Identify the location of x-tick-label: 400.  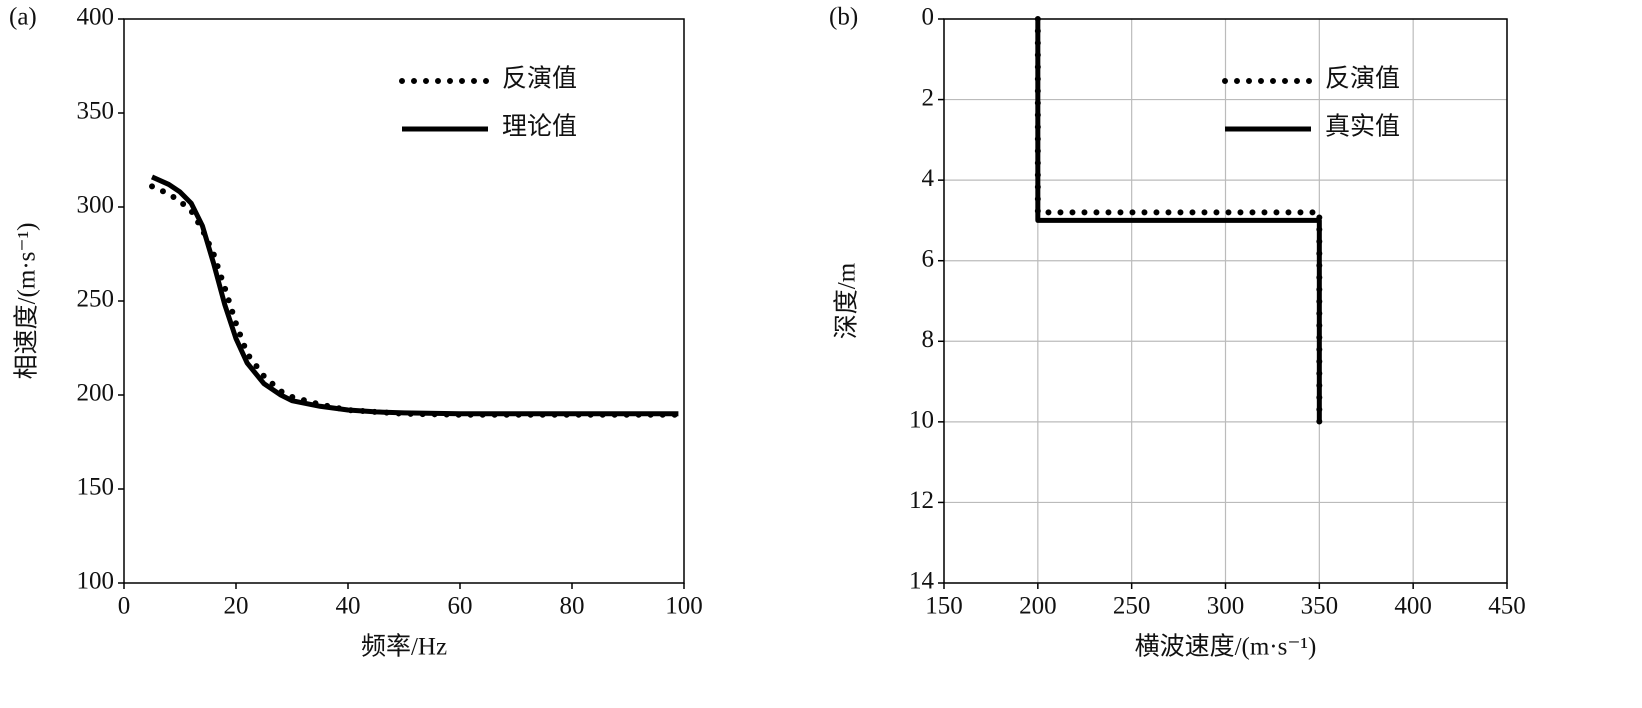
(1413, 606).